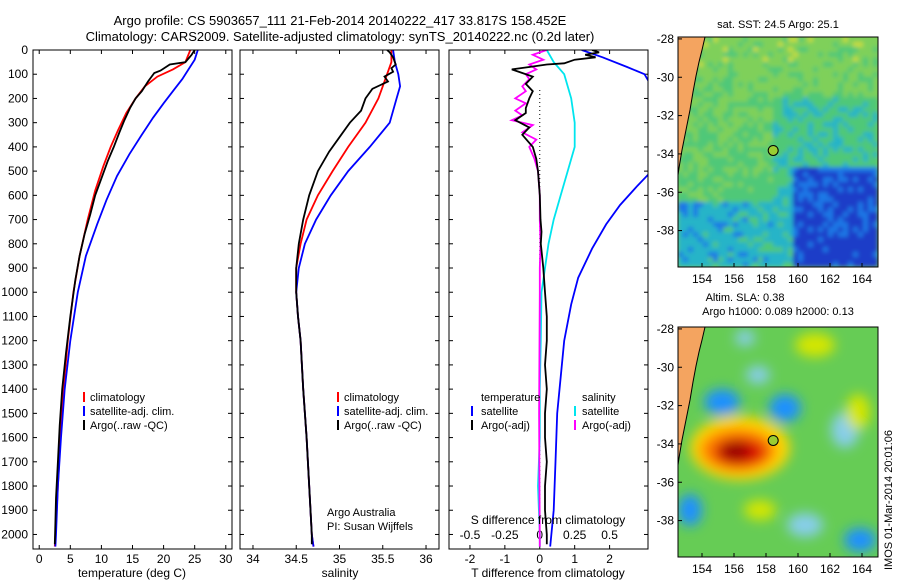  I want to click on sla-field, so click(777, 441).